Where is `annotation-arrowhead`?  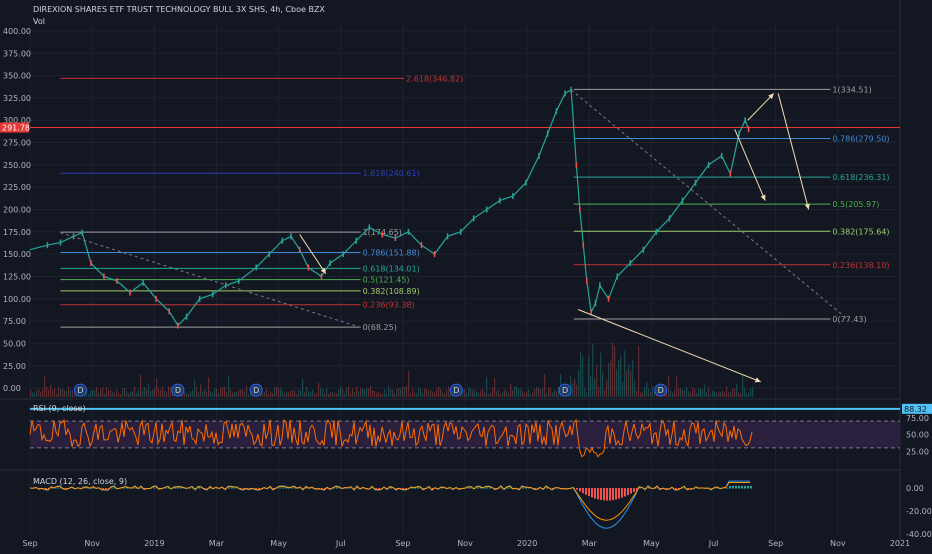
annotation-arrowhead is located at coordinates (807, 206).